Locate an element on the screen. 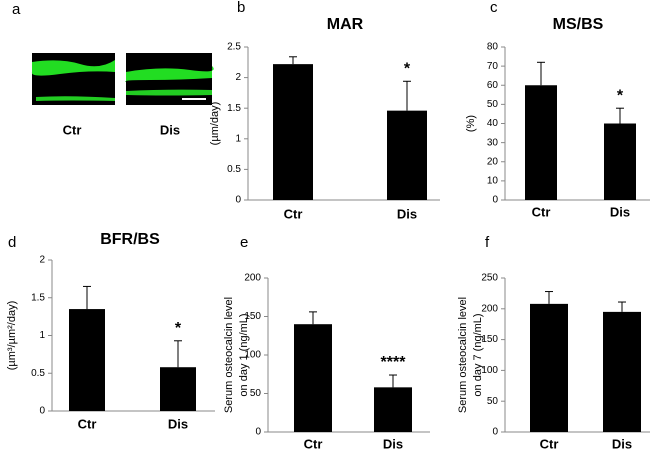 This screenshot has width=660, height=459. y-tick-label: 60 is located at coordinates (493, 85).